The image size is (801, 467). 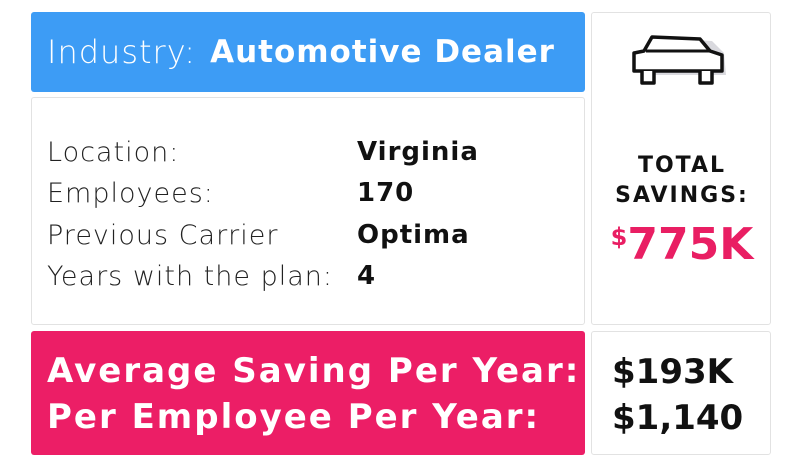 I want to click on average-saving-per-year-label: Average Saving Per Year:, so click(x=314, y=371).